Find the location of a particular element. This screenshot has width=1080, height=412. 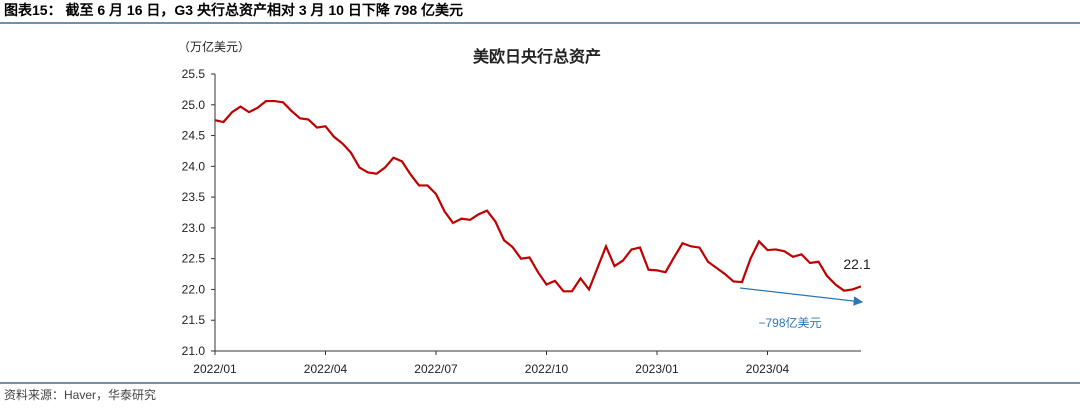

y-tick-label: 23.0 is located at coordinates (194, 228).